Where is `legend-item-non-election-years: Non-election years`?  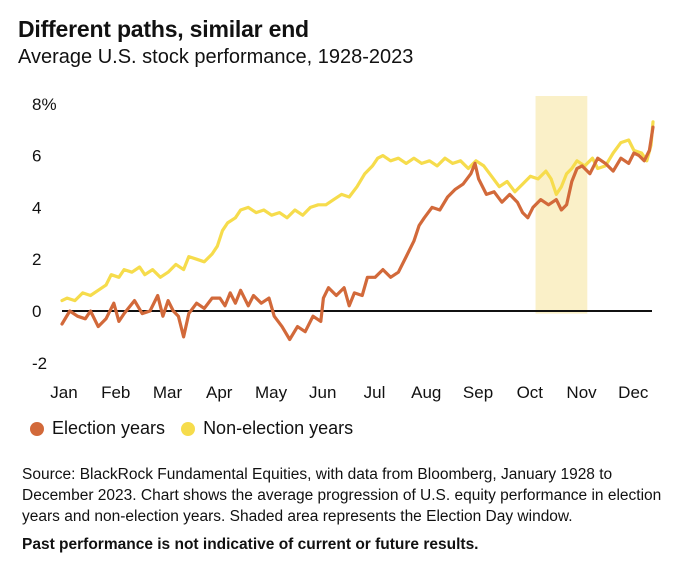 legend-item-non-election-years: Non-election years is located at coordinates (267, 428).